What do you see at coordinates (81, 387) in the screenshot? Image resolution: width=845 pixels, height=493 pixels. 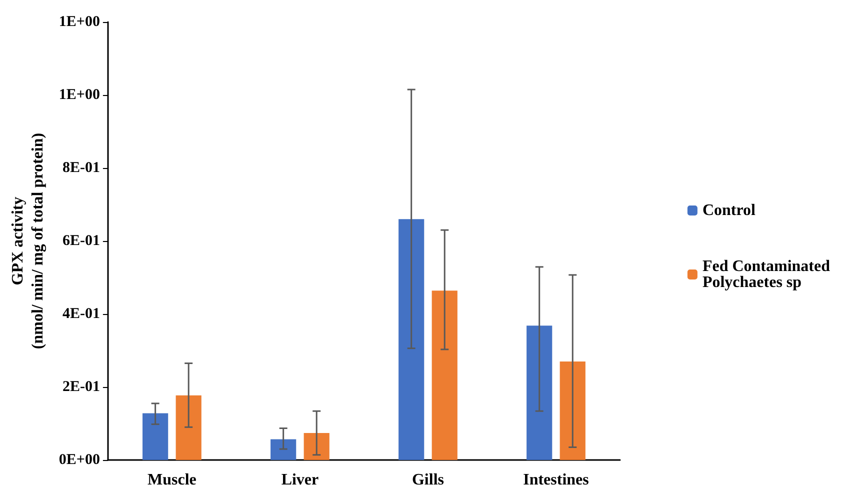 I see `y-tick-label: 2E-01` at bounding box center [81, 387].